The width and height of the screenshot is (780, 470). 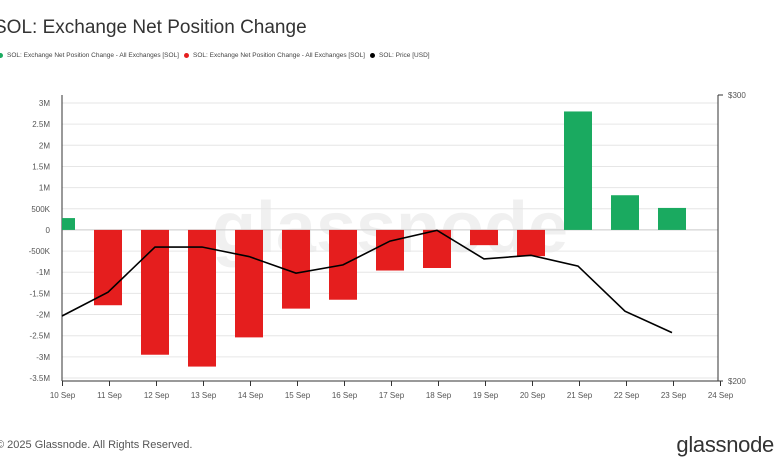 I want to click on y-tick-label: 500K, so click(x=40, y=209).